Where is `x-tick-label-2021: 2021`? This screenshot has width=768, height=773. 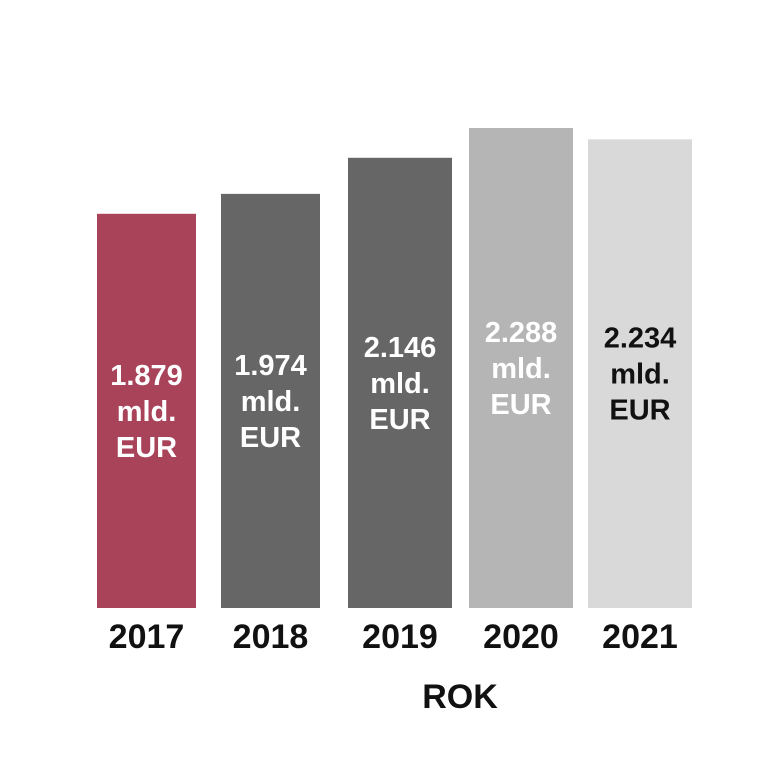
x-tick-label-2021: 2021 is located at coordinates (640, 637).